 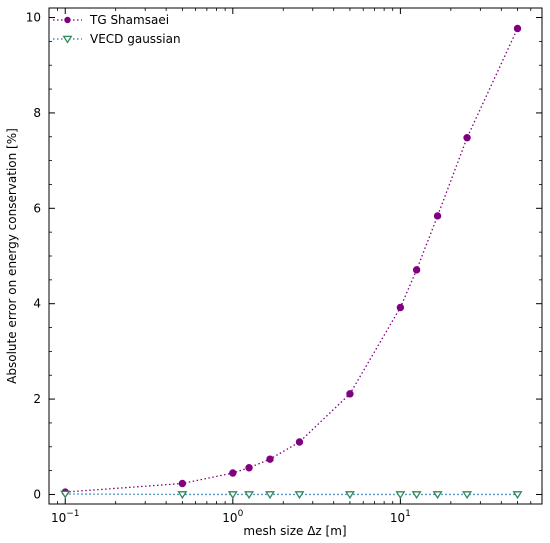 I want to click on legend-label: VECD gaussian, so click(x=135, y=39).